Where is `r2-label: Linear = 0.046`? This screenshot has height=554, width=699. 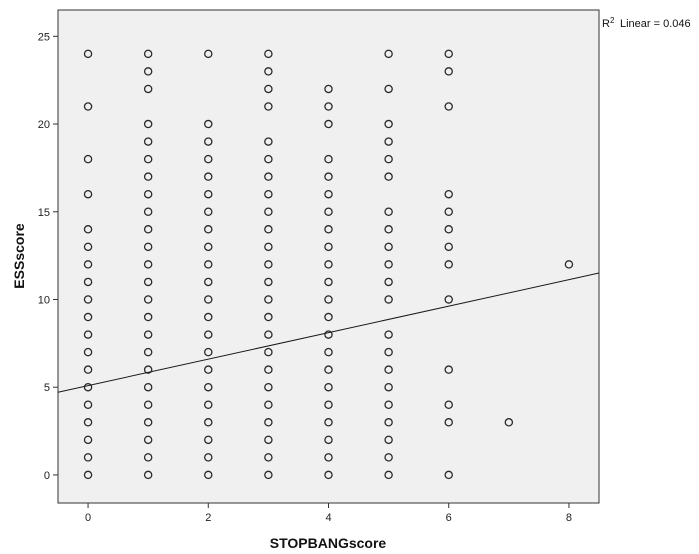
r2-label: Linear = 0.046 is located at coordinates (655, 24).